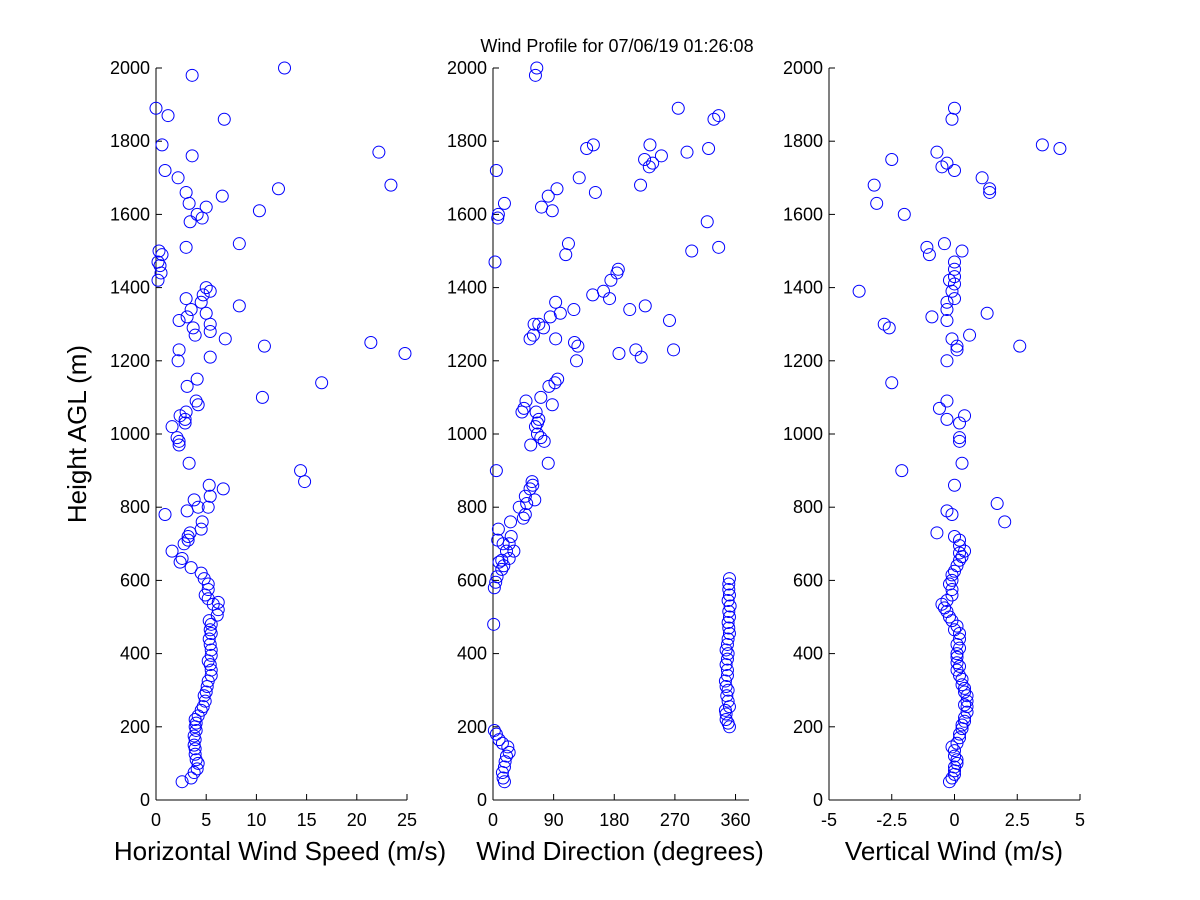 The height and width of the screenshot is (900, 1200). Describe the element at coordinates (135, 580) in the screenshot. I see `y-tick-label: 600` at that location.